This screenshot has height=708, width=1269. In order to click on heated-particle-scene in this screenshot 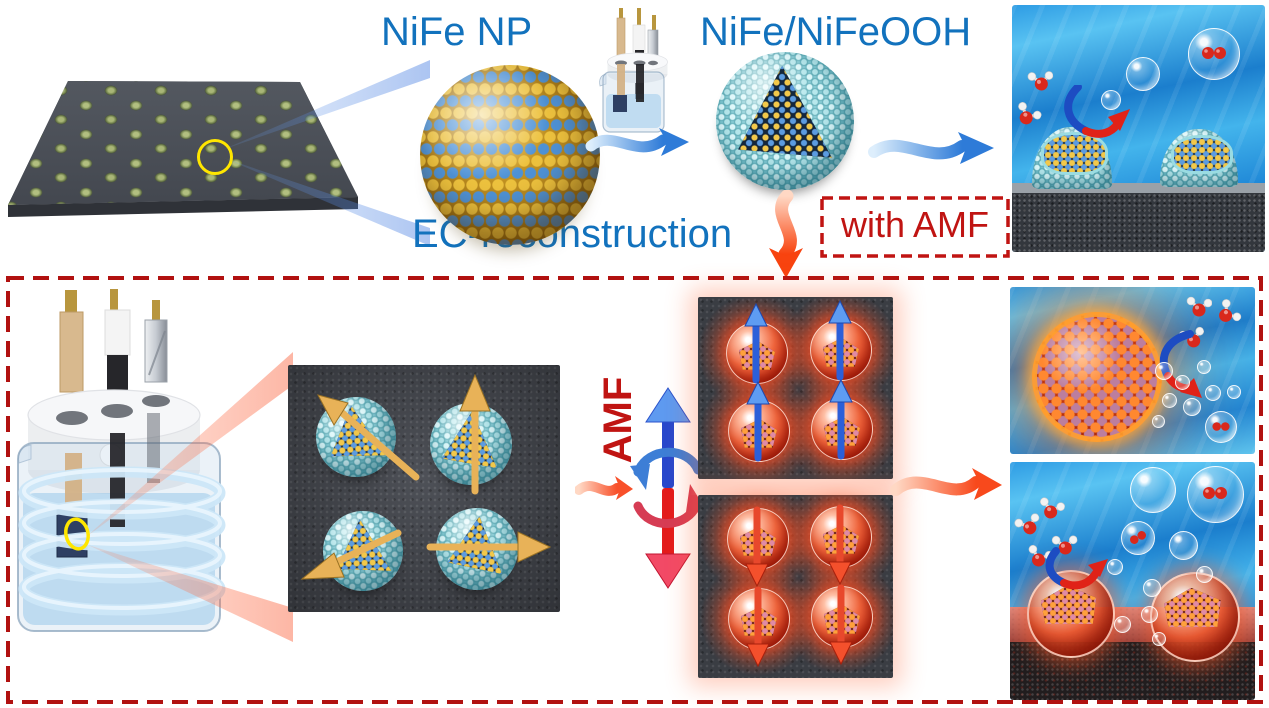, I will do `click(1132, 370)`.